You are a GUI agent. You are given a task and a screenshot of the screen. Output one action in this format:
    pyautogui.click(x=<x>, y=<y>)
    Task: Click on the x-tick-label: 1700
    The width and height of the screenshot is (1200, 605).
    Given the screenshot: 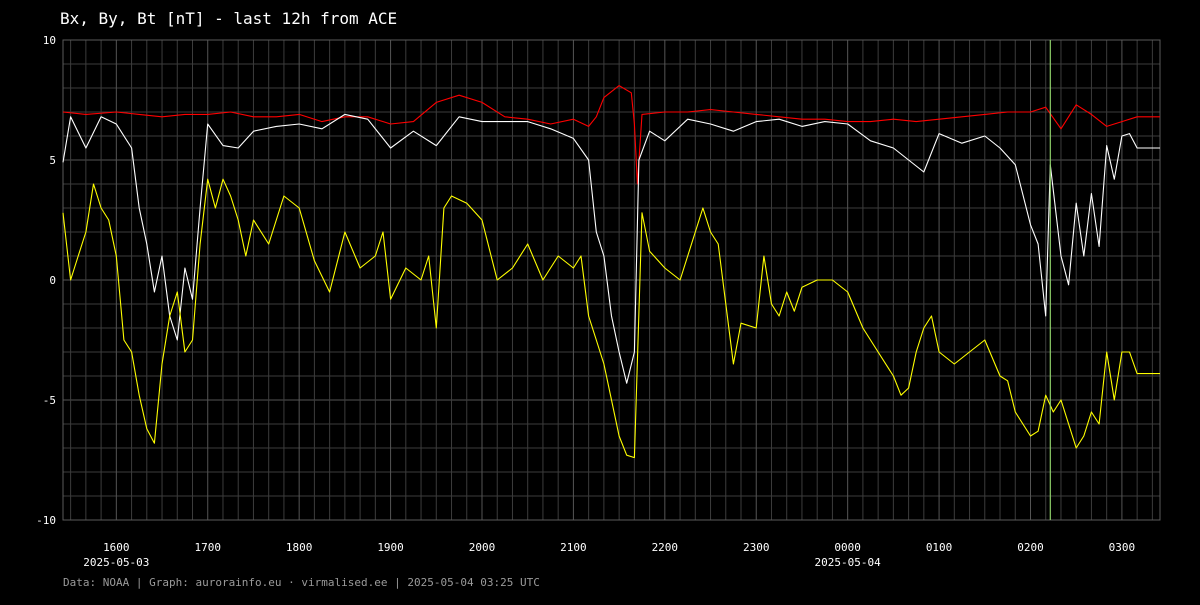 What is the action you would take?
    pyautogui.click(x=207, y=547)
    